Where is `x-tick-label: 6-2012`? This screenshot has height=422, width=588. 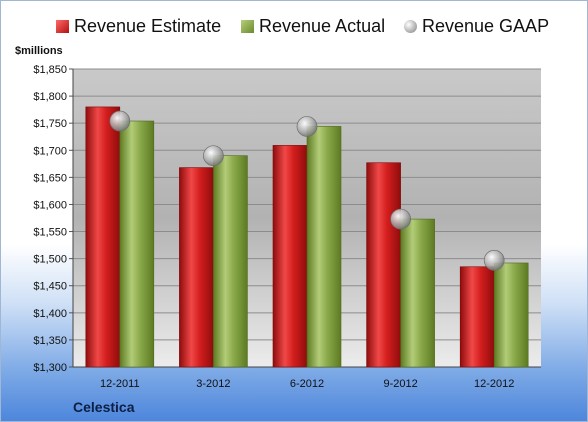 x-tick-label: 6-2012 is located at coordinates (307, 384).